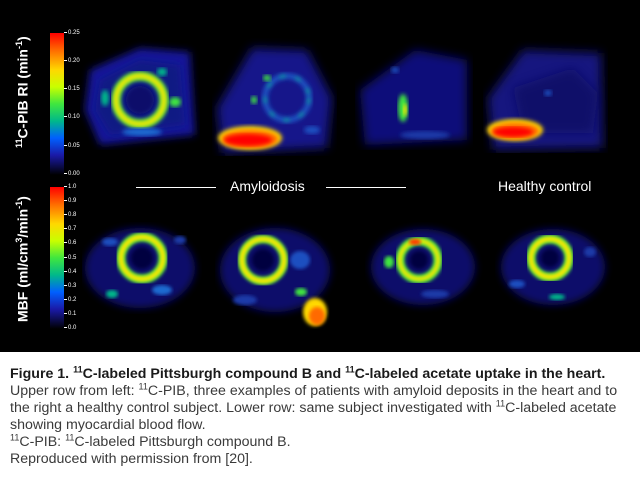 The width and height of the screenshot is (640, 499). I want to click on upper-color-scale-bar, so click(57, 104).